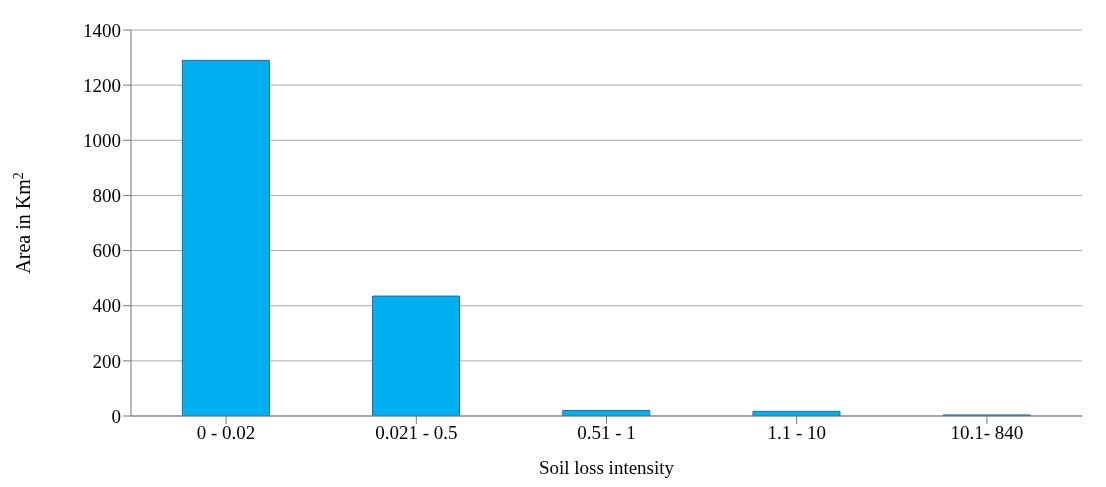  What do you see at coordinates (416, 433) in the screenshot?
I see `x-tick-label: 0.021 - 0.5` at bounding box center [416, 433].